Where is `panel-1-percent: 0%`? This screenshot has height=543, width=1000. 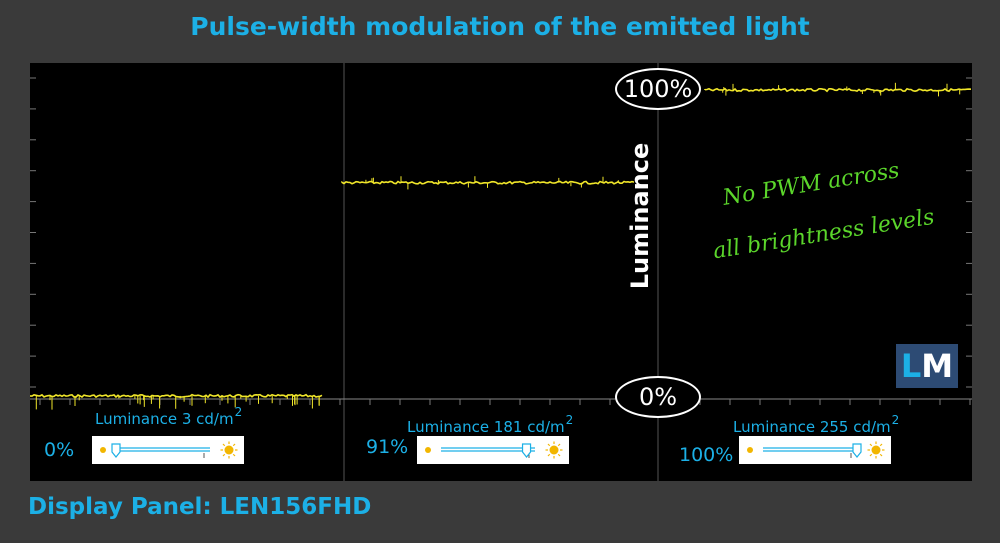 panel-1-percent: 0% is located at coordinates (59, 450).